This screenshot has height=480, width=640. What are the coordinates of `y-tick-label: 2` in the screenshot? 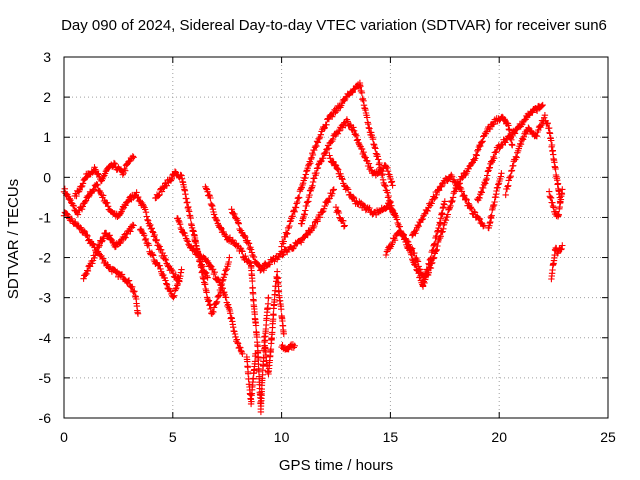 It's located at (47, 97).